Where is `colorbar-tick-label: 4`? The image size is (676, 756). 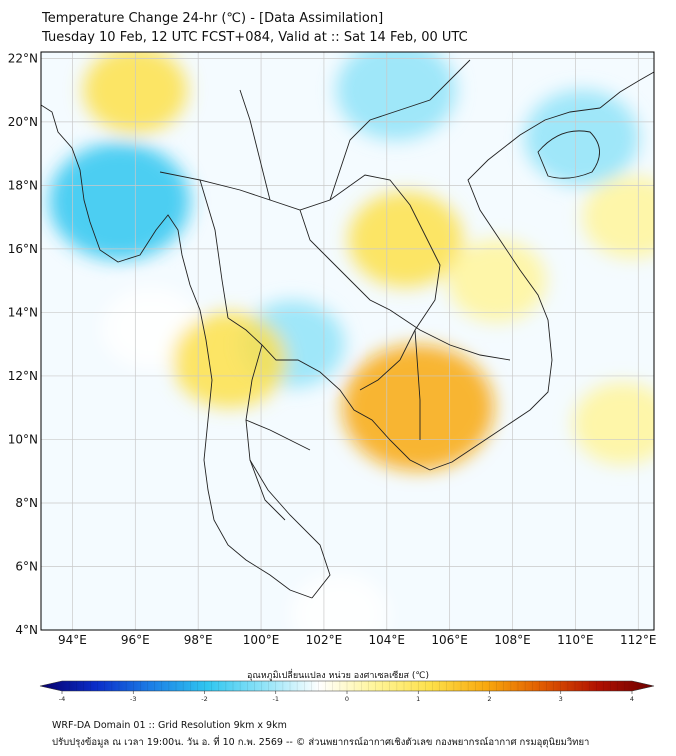 colorbar-tick-label: 4 is located at coordinates (632, 699).